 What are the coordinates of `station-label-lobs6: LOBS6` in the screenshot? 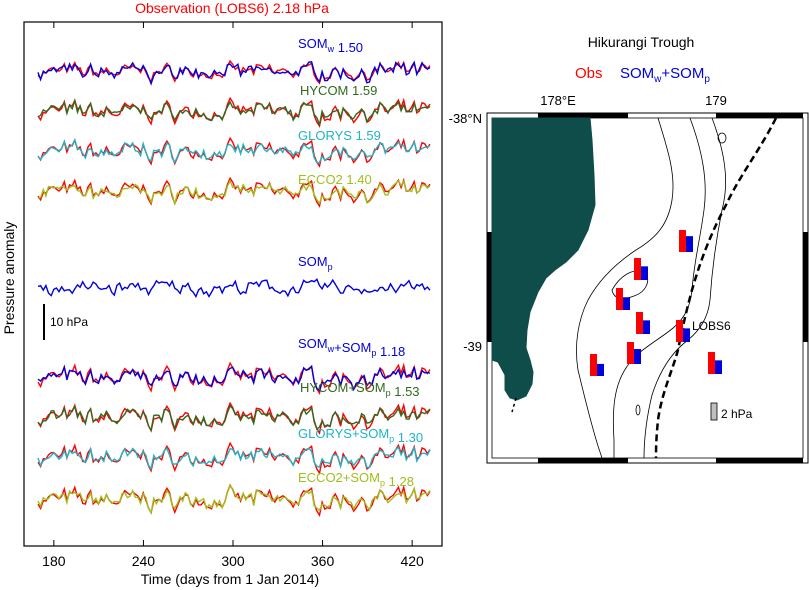 It's located at (711, 326).